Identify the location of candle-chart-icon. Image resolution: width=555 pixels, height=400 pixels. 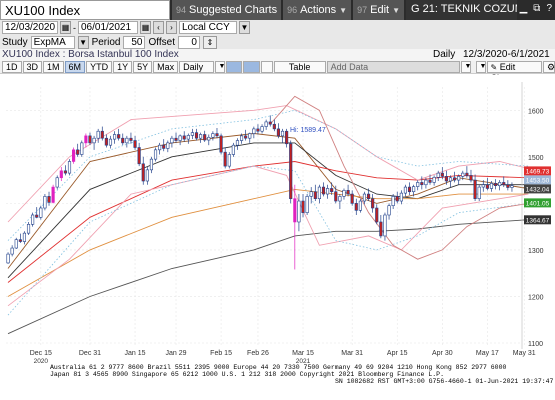
(252, 67).